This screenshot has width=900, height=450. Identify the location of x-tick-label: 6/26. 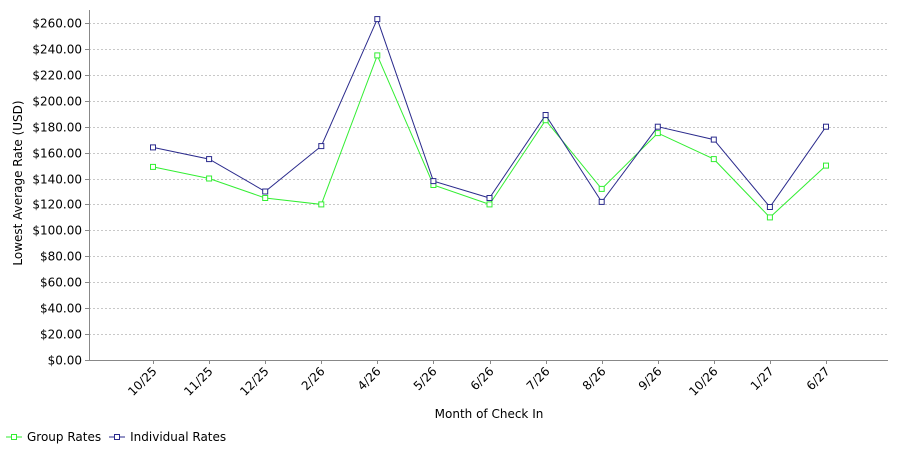
(482, 378).